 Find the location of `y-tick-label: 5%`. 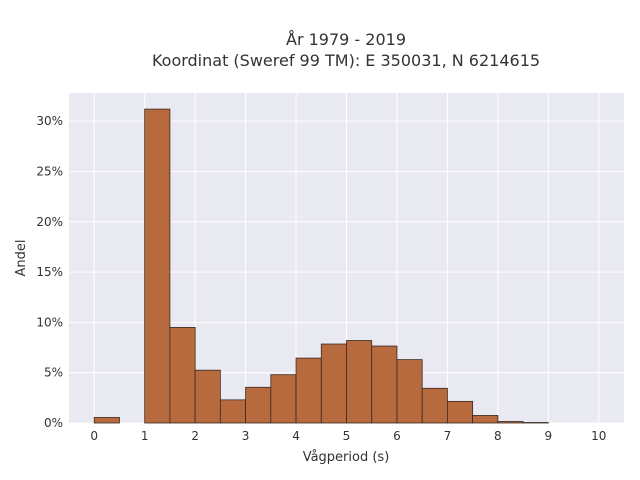

y-tick-label: 5% is located at coordinates (53, 373).